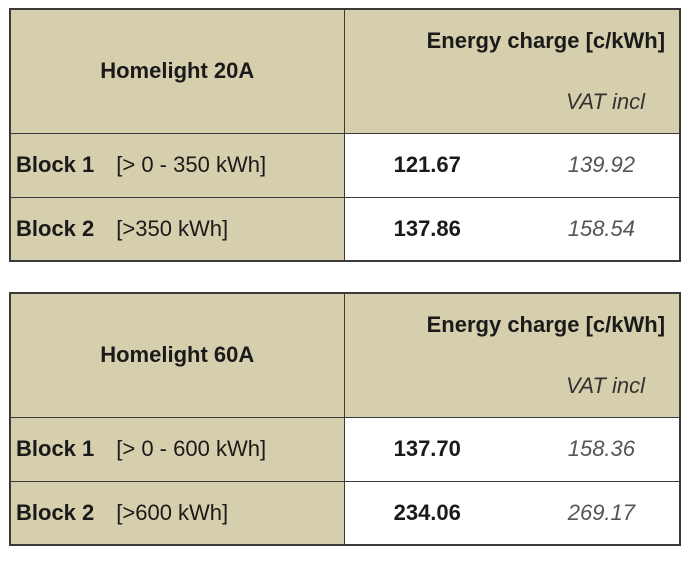  What do you see at coordinates (191, 164) in the screenshot?
I see `block-range: [> 0 - 350 kWh]` at bounding box center [191, 164].